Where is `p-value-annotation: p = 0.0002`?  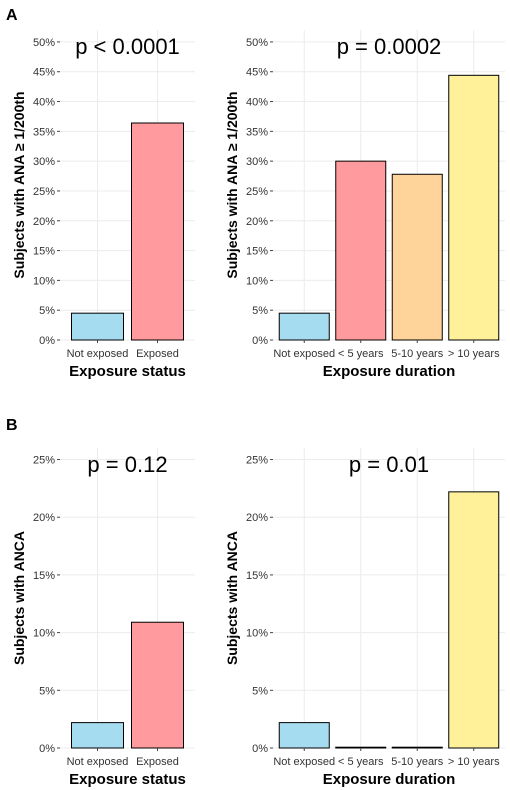
p-value-annotation: p = 0.0002 is located at coordinates (389, 46).